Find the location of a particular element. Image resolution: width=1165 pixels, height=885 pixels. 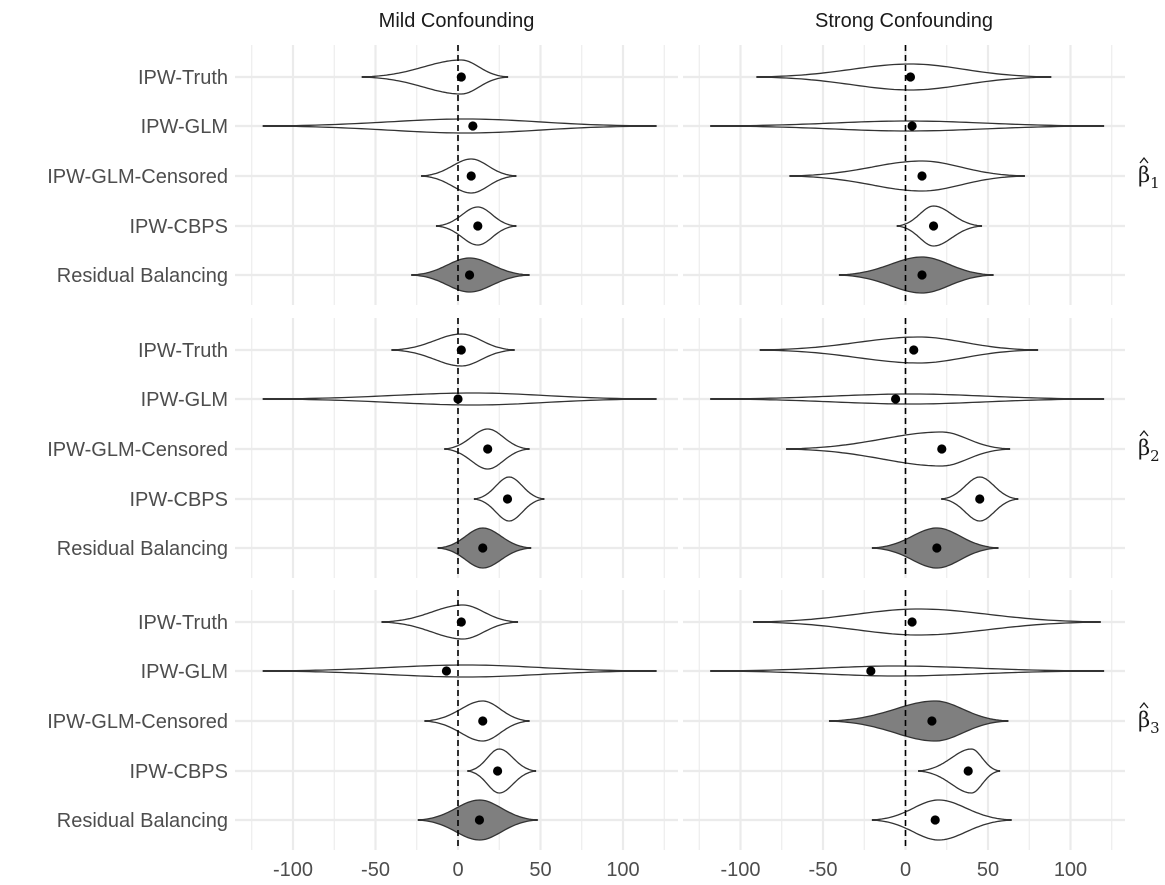

column-title: Mild Confounding is located at coordinates (457, 21).